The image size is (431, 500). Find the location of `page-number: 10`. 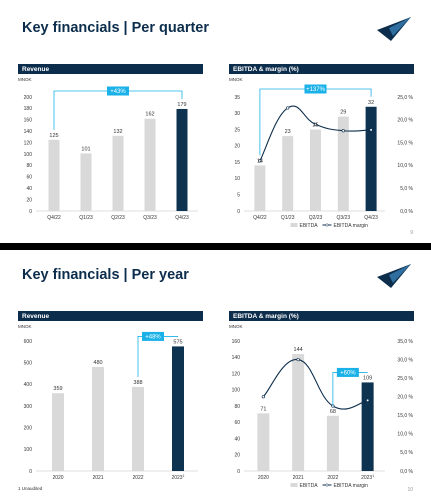

page-number: 10 is located at coordinates (410, 490).